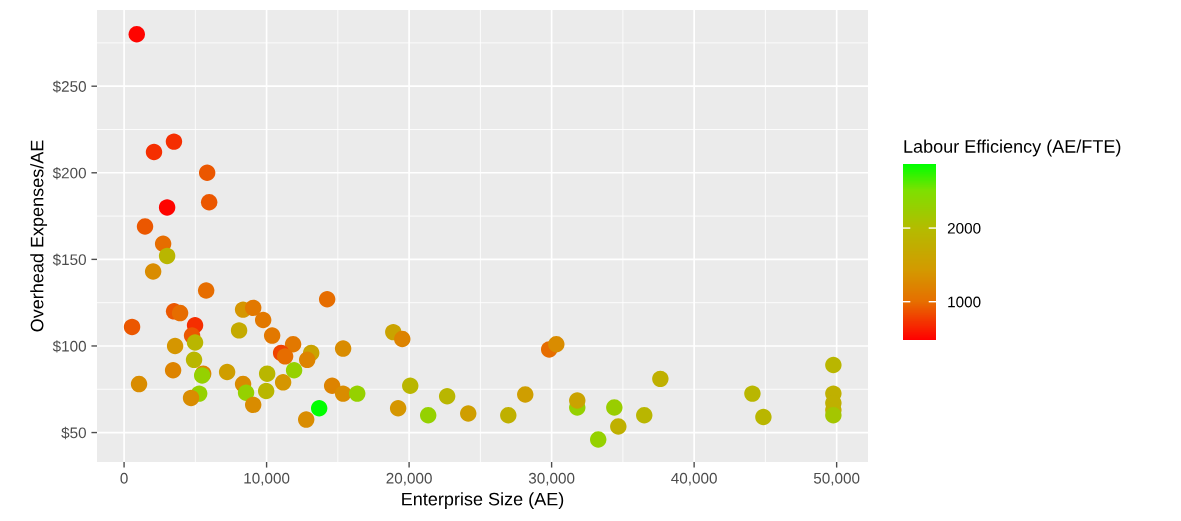 The image size is (1181, 521). I want to click on y-tick-label: $150, so click(69, 259).